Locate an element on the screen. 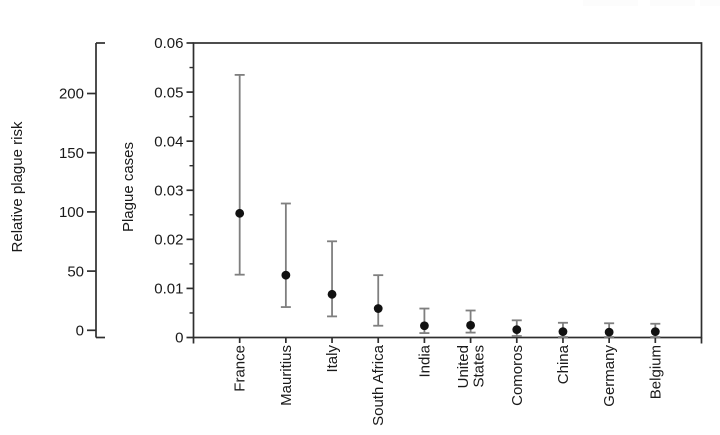 This screenshot has width=720, height=435. risk-axis-tick-label: 0 is located at coordinates (80, 331).